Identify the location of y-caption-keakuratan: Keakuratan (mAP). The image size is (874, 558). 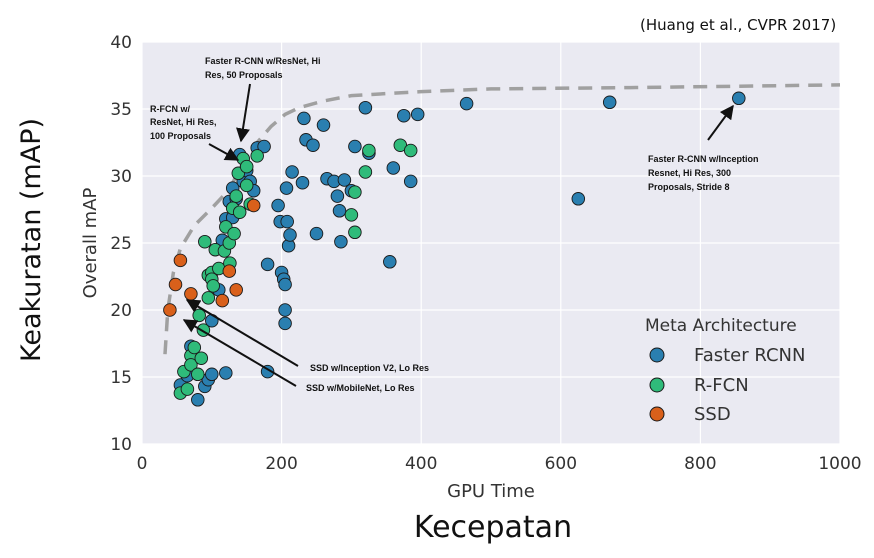
(31, 240).